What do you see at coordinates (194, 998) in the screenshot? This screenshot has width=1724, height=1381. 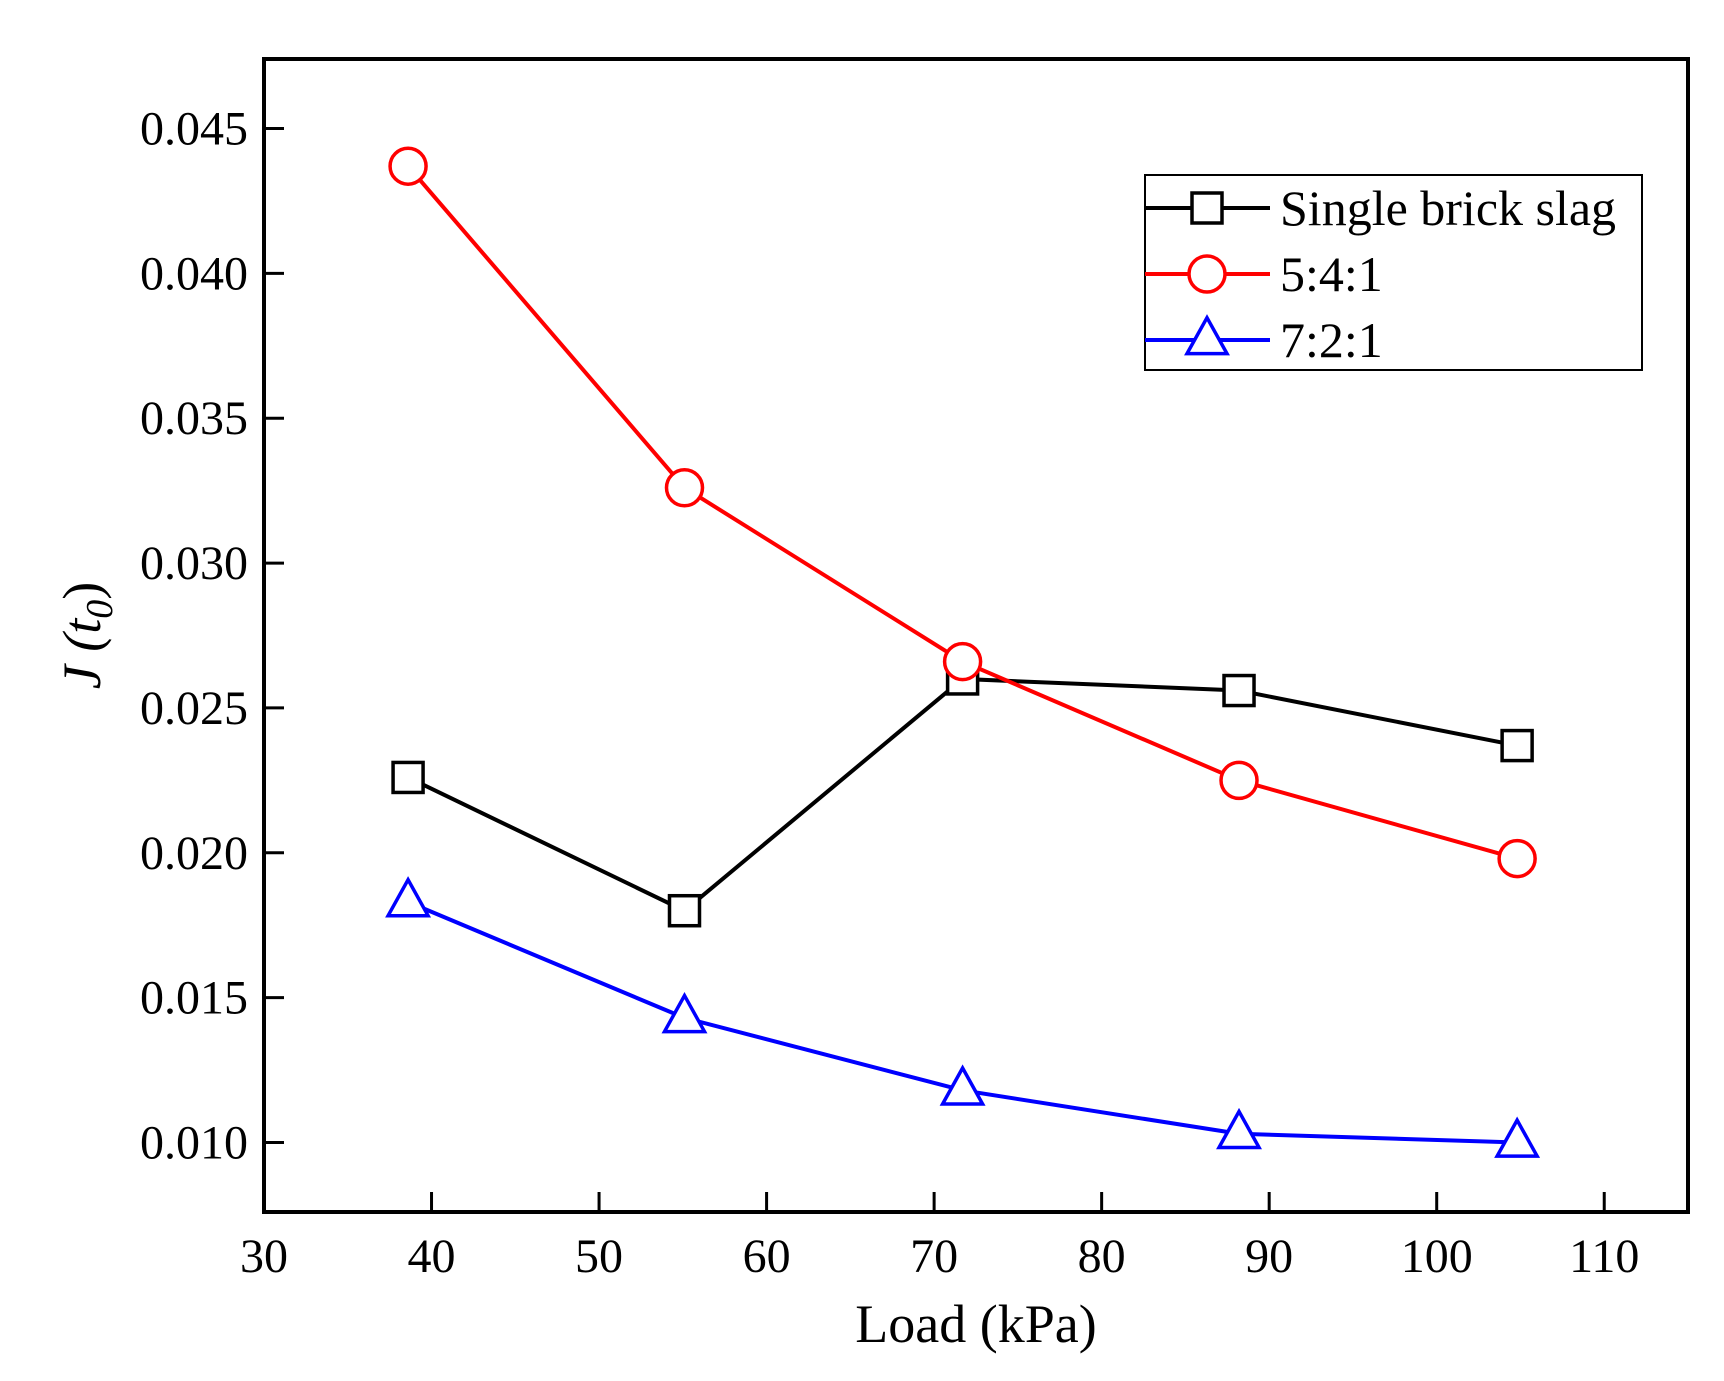 I see `y-tick-label: 0.015` at bounding box center [194, 998].